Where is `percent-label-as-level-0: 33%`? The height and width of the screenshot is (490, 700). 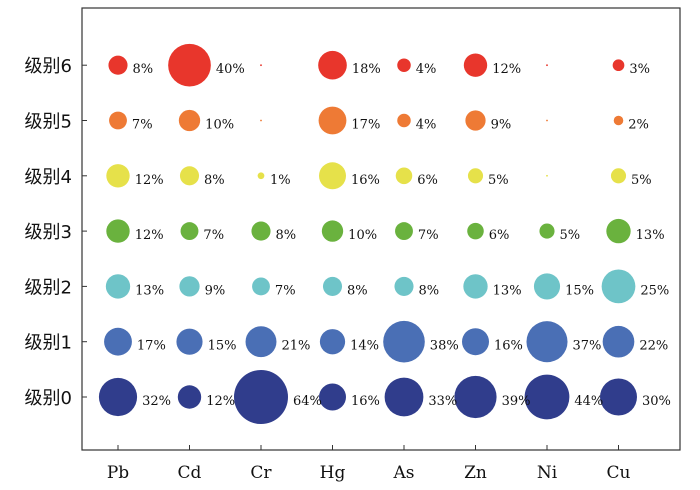 percent-label-as-level-0: 33% is located at coordinates (442, 401).